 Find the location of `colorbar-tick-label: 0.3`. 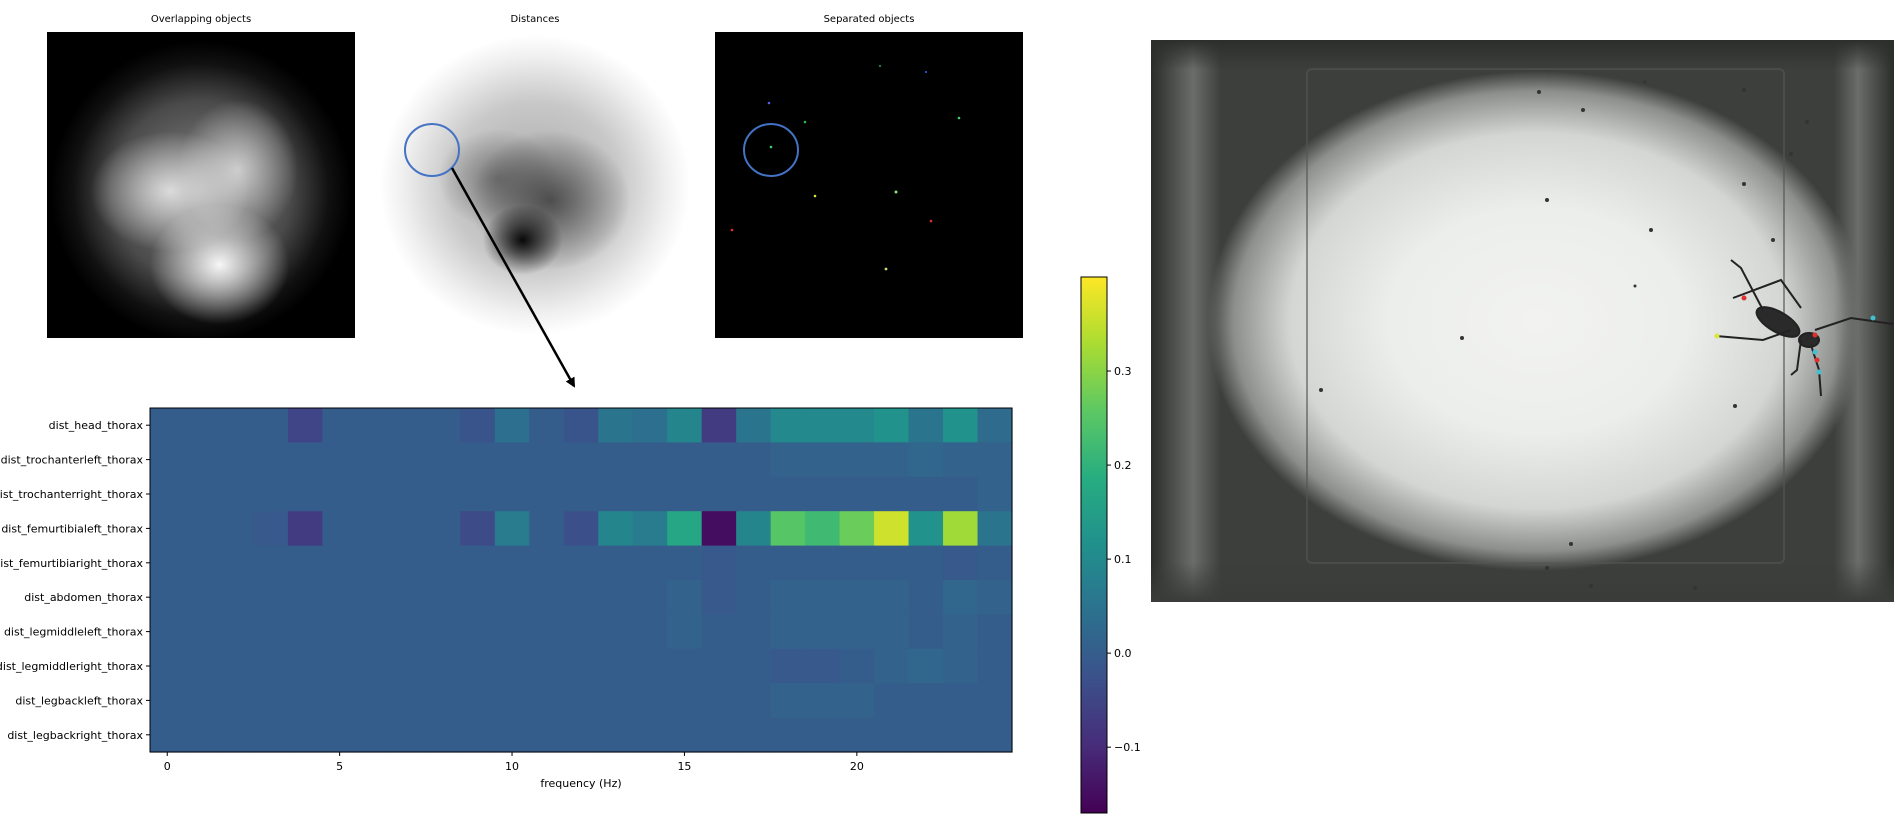

colorbar-tick-label: 0.3 is located at coordinates (1123, 371).